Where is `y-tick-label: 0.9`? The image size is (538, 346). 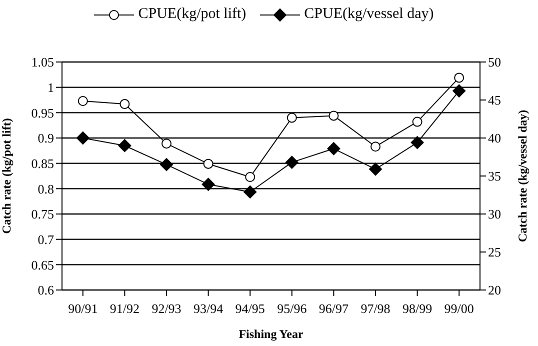
y-tick-label: 0.9 is located at coordinates (46, 138).